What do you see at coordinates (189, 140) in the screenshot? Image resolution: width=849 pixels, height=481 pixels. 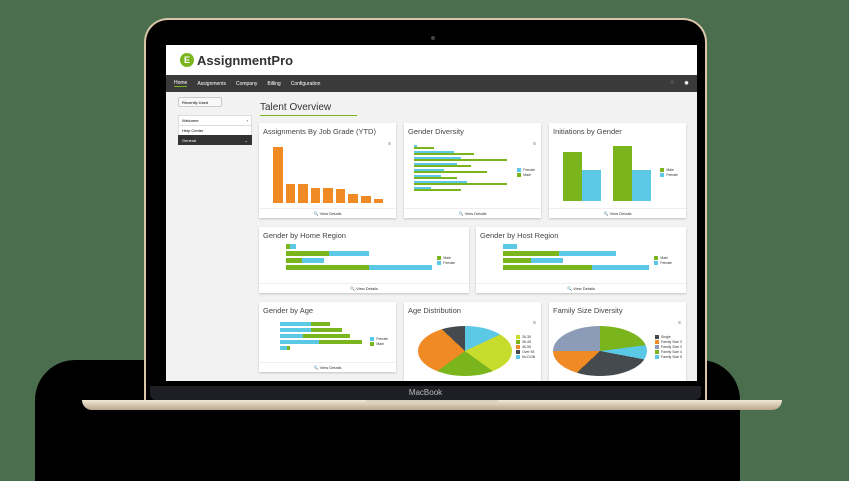 I see `sidebar-item-label: General` at bounding box center [189, 140].